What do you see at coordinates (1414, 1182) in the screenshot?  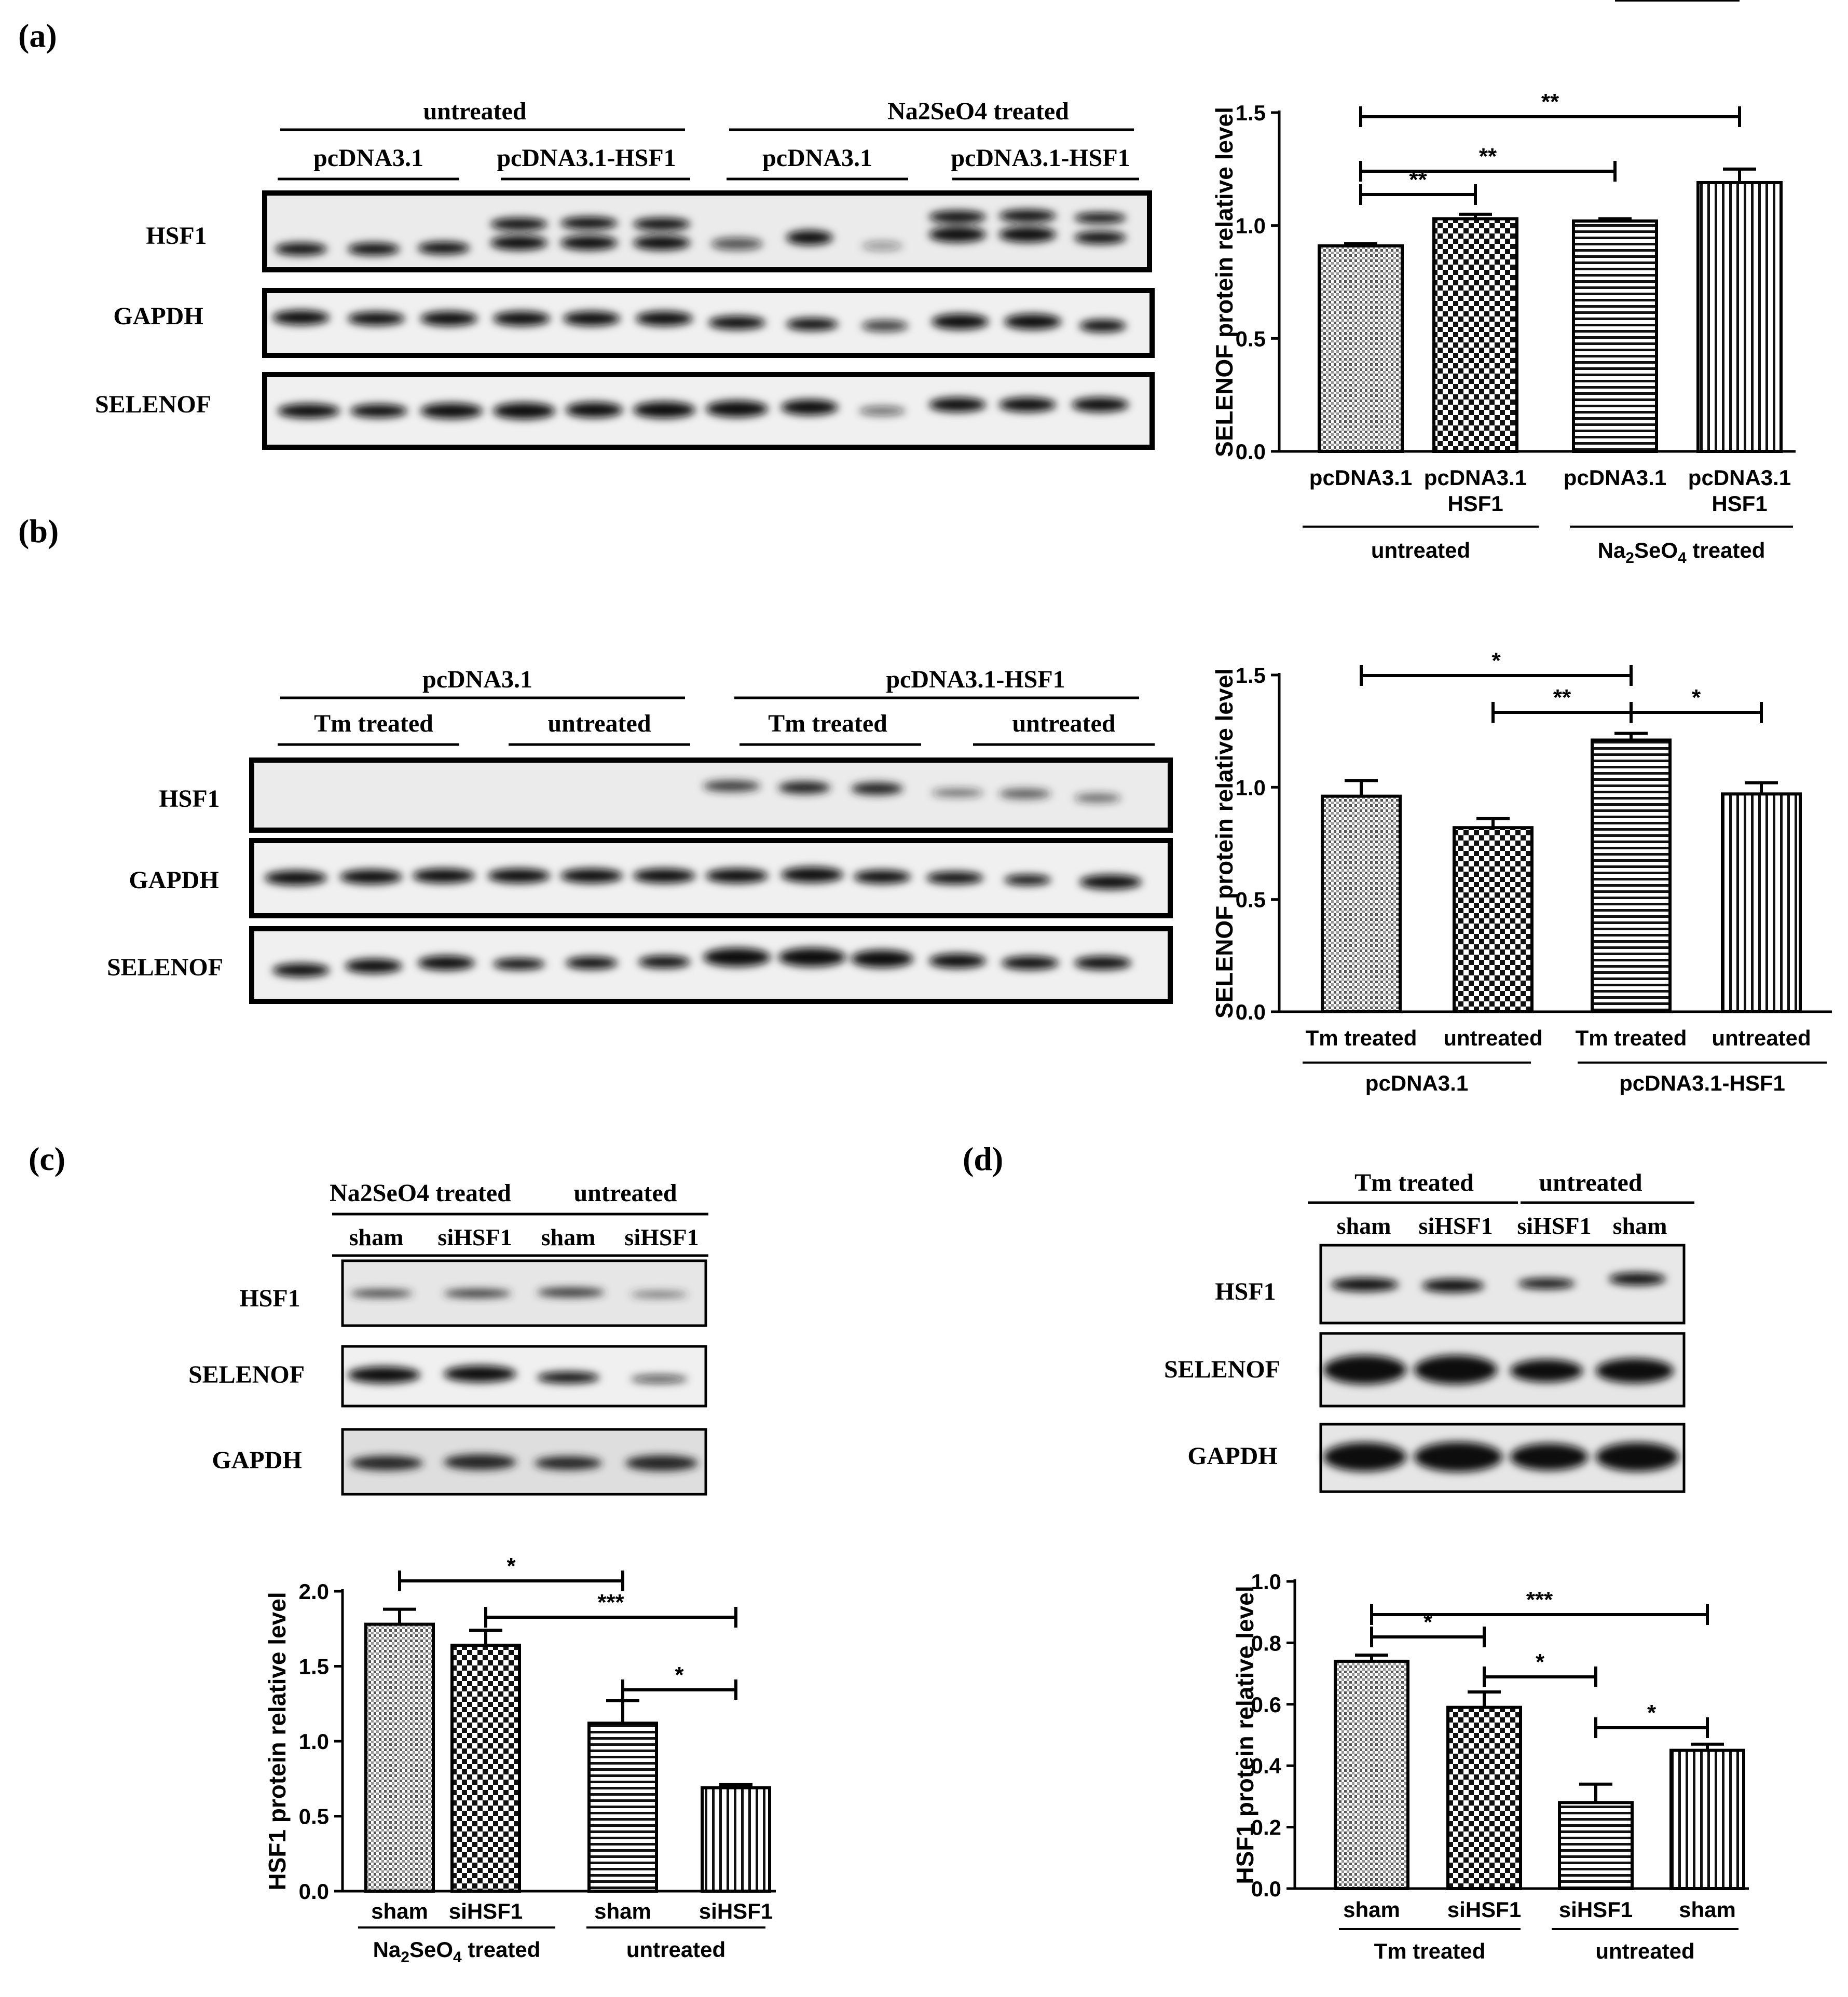 I see `blot-group-label: Tm treated` at bounding box center [1414, 1182].